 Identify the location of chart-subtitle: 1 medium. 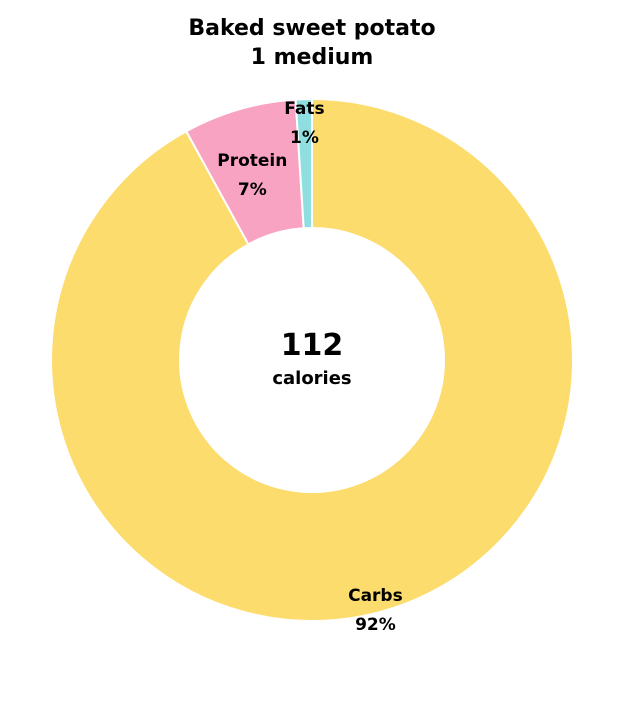
(312, 57).